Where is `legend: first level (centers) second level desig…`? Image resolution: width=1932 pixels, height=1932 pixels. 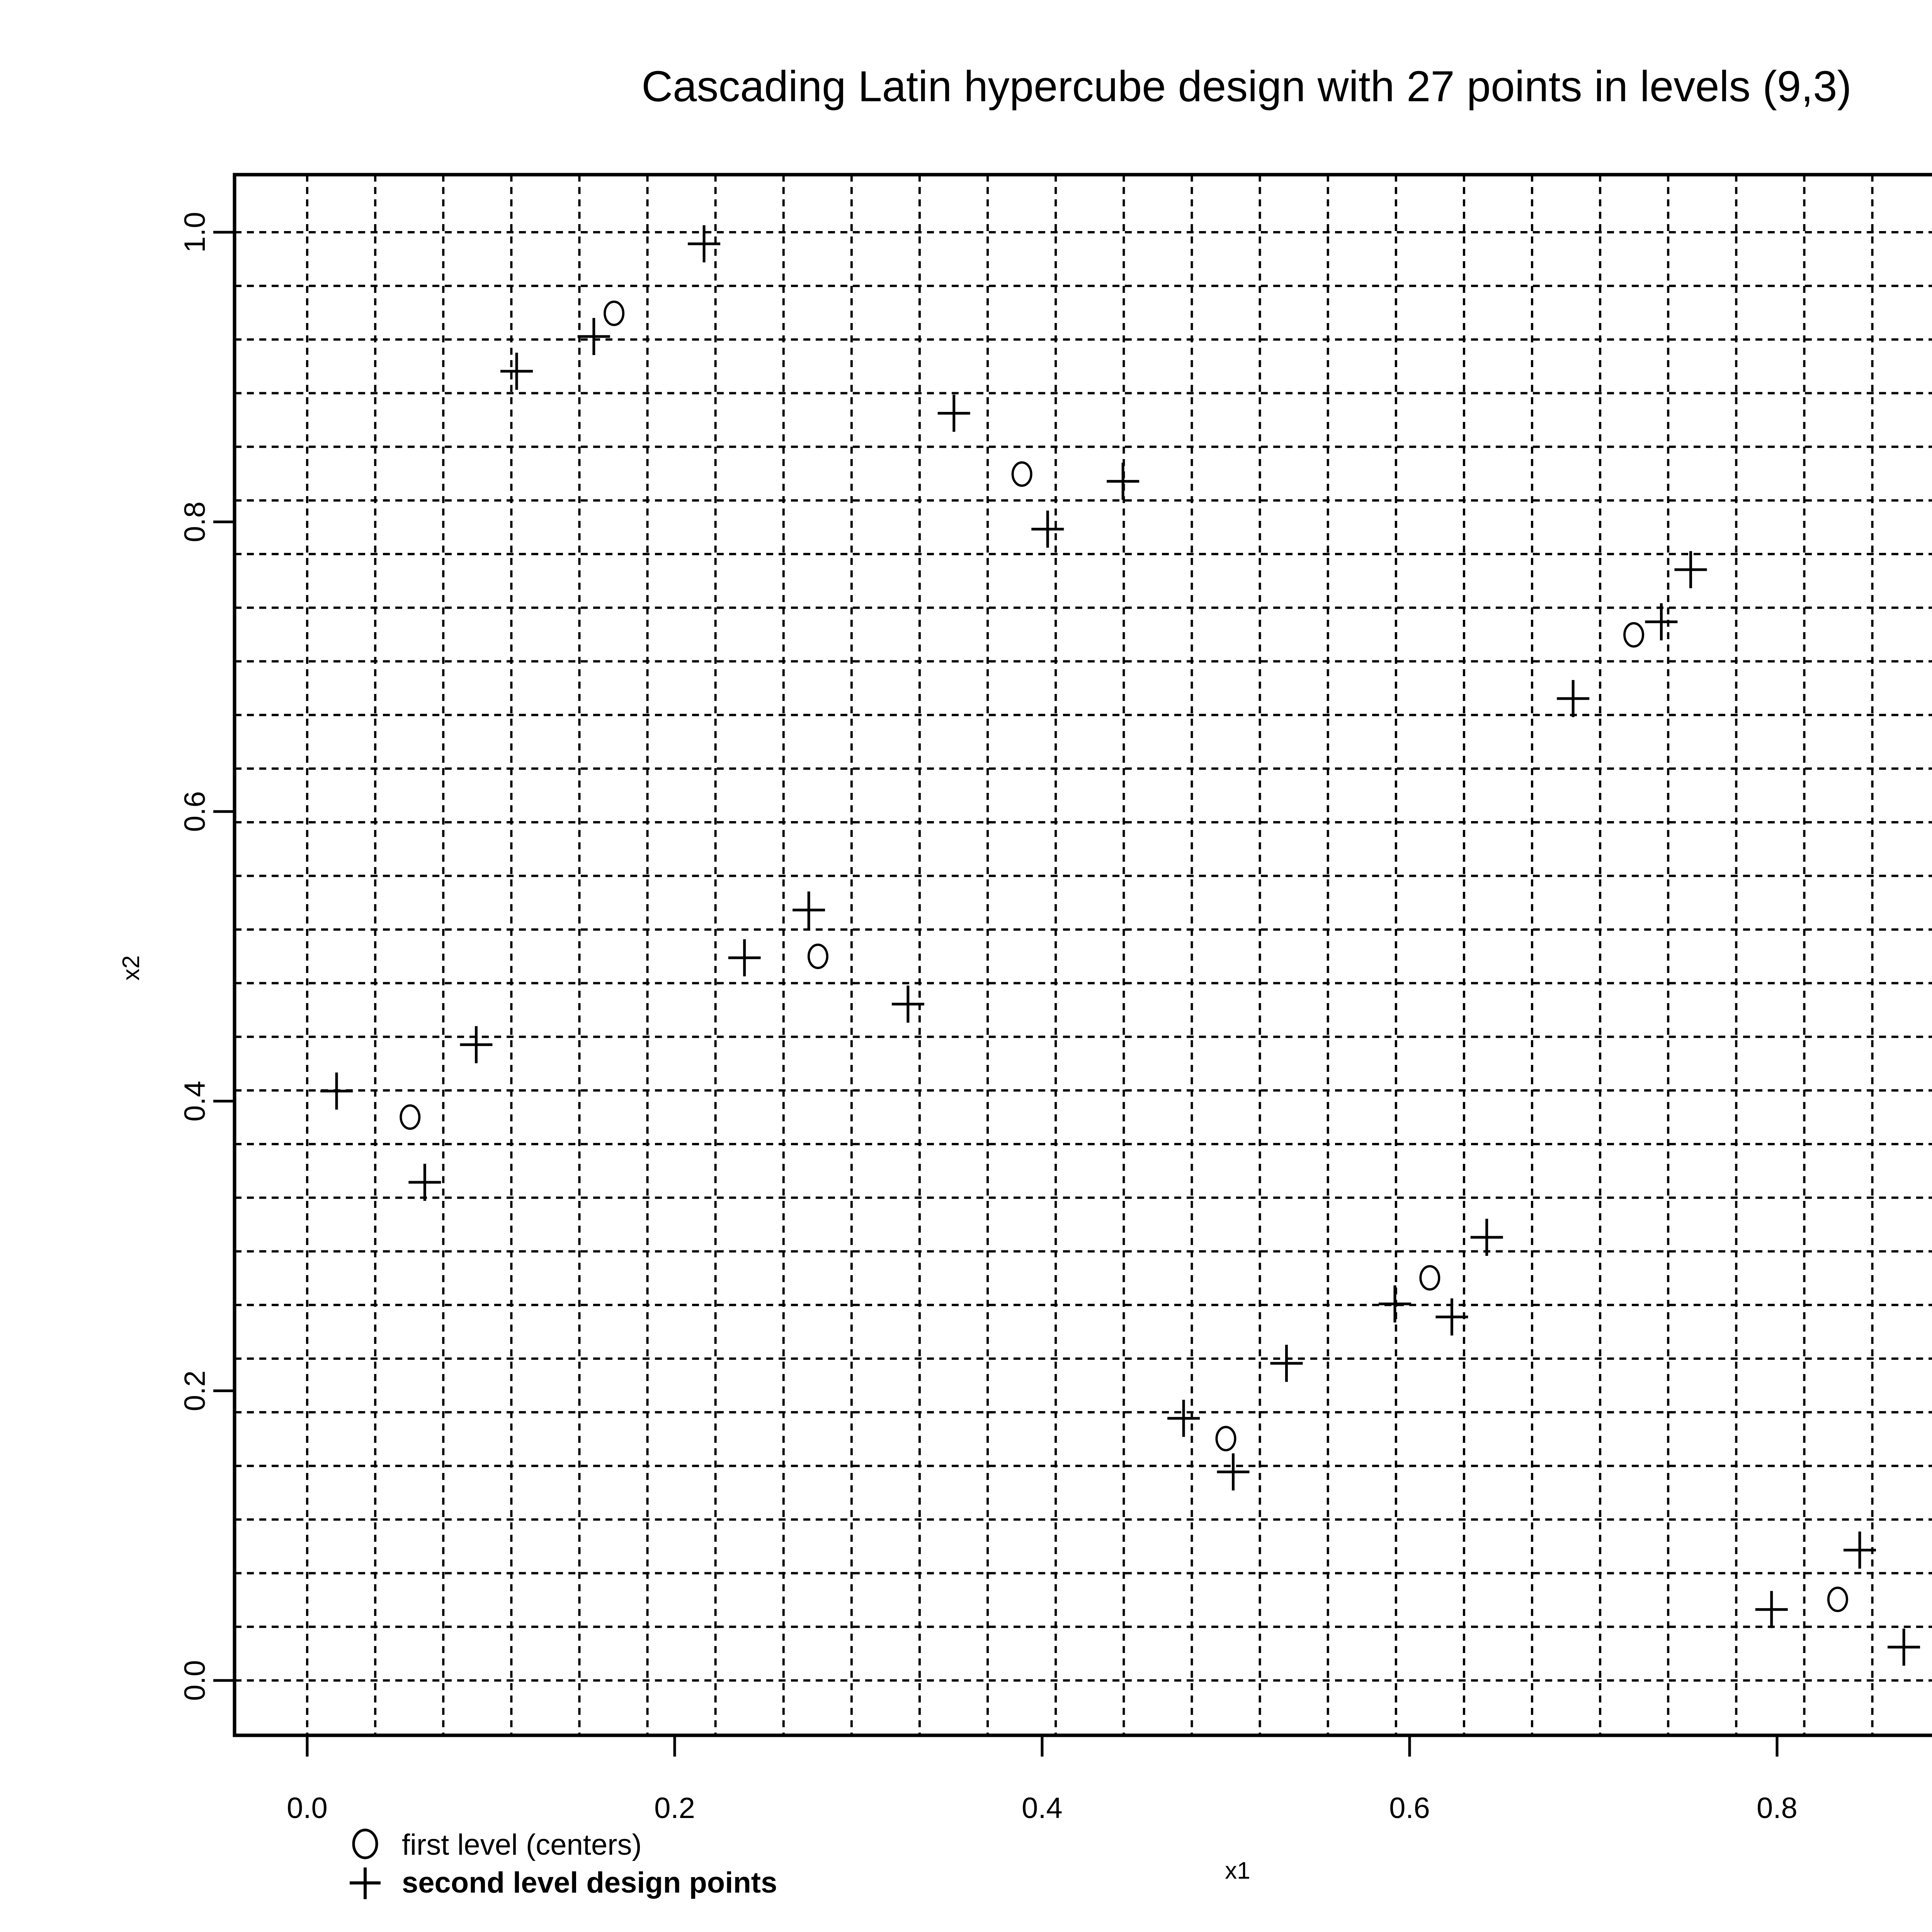
legend: first level (centers) second level desig… is located at coordinates (564, 1864).